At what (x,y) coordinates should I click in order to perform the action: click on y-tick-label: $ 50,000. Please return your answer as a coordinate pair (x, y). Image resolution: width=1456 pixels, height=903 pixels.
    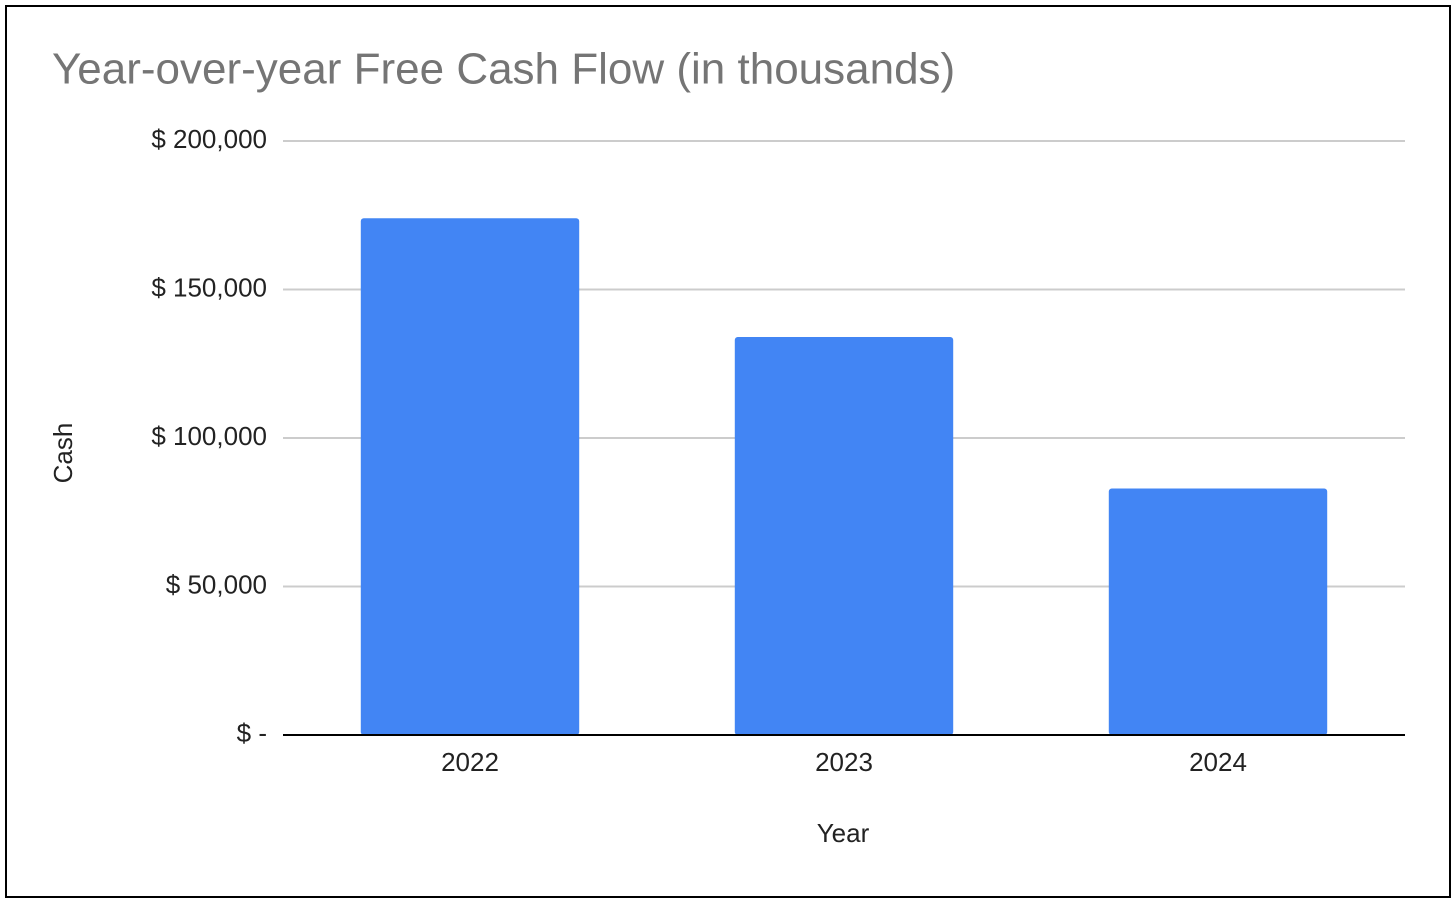
    Looking at the image, I should click on (216, 584).